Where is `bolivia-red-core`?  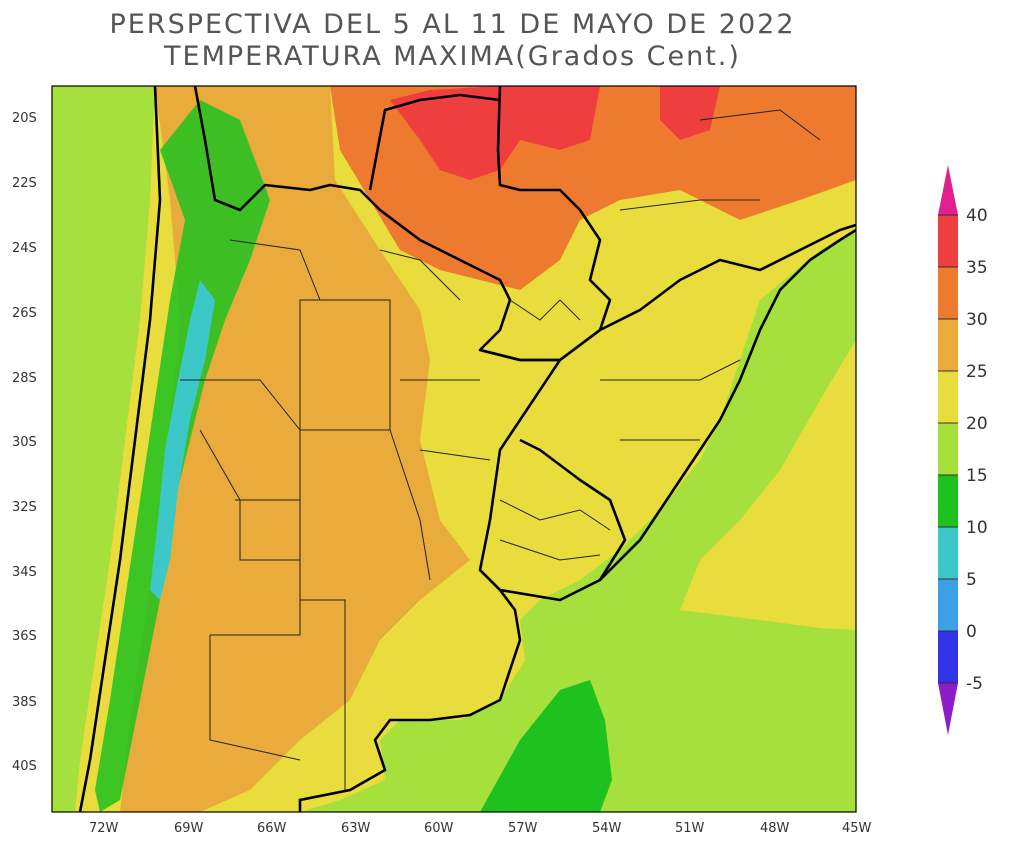 bolivia-red-core is located at coordinates (495, 133).